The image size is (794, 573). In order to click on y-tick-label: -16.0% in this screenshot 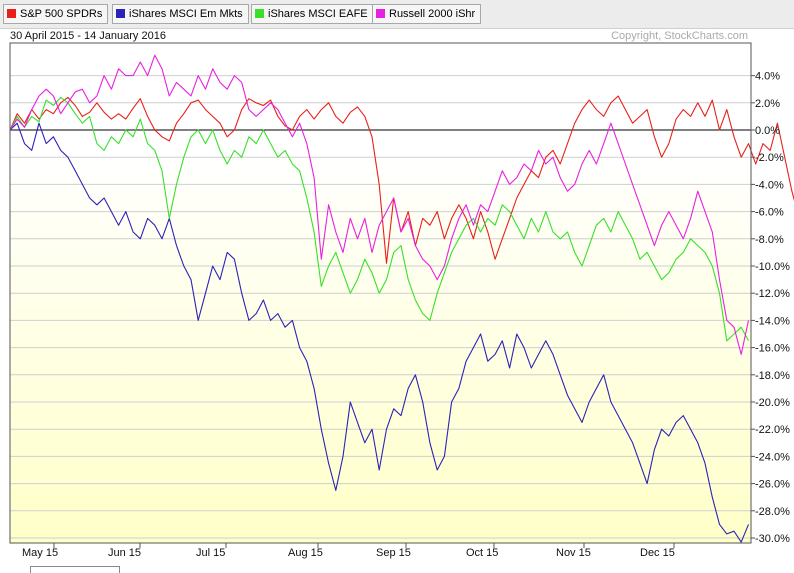, I will do `click(772, 349)`.